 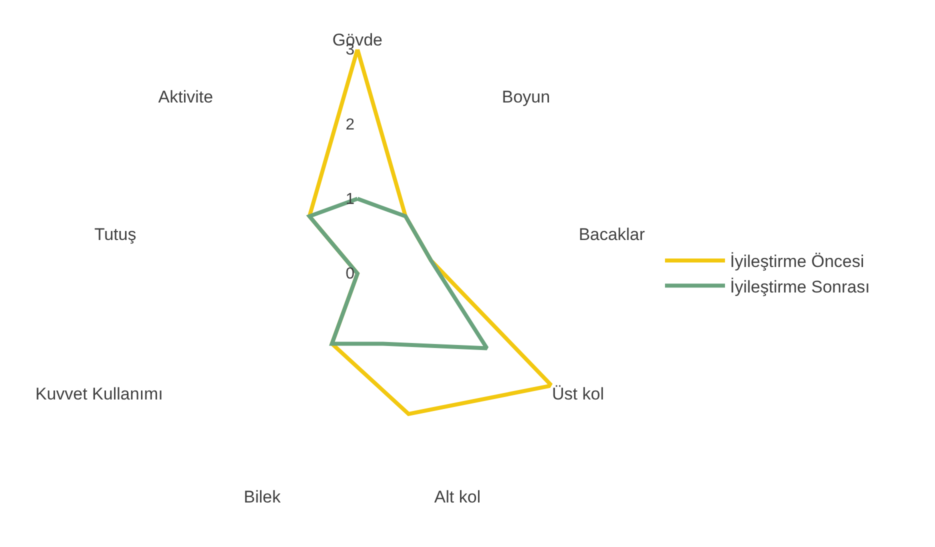 What do you see at coordinates (350, 125) in the screenshot?
I see `y-tick-label: 2` at bounding box center [350, 125].